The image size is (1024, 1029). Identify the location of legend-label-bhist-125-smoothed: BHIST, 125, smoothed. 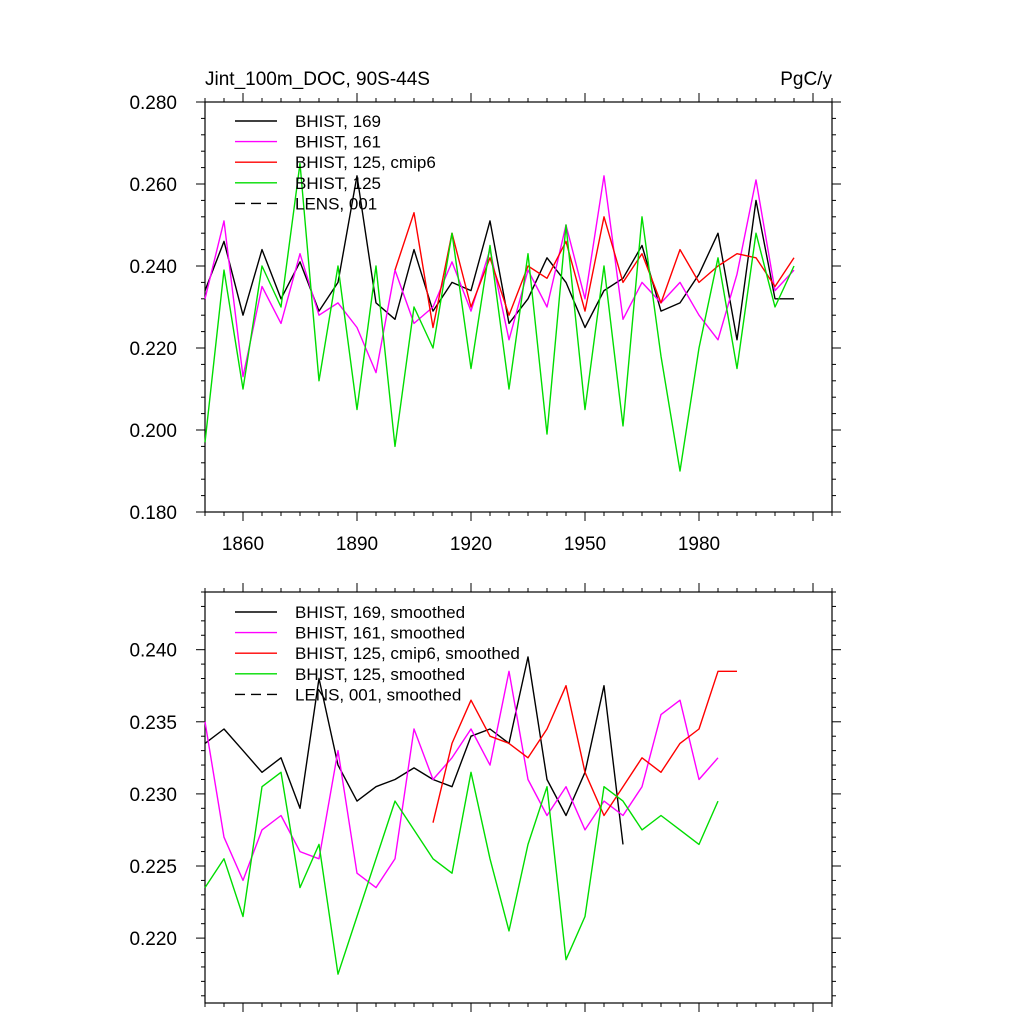
(380, 674).